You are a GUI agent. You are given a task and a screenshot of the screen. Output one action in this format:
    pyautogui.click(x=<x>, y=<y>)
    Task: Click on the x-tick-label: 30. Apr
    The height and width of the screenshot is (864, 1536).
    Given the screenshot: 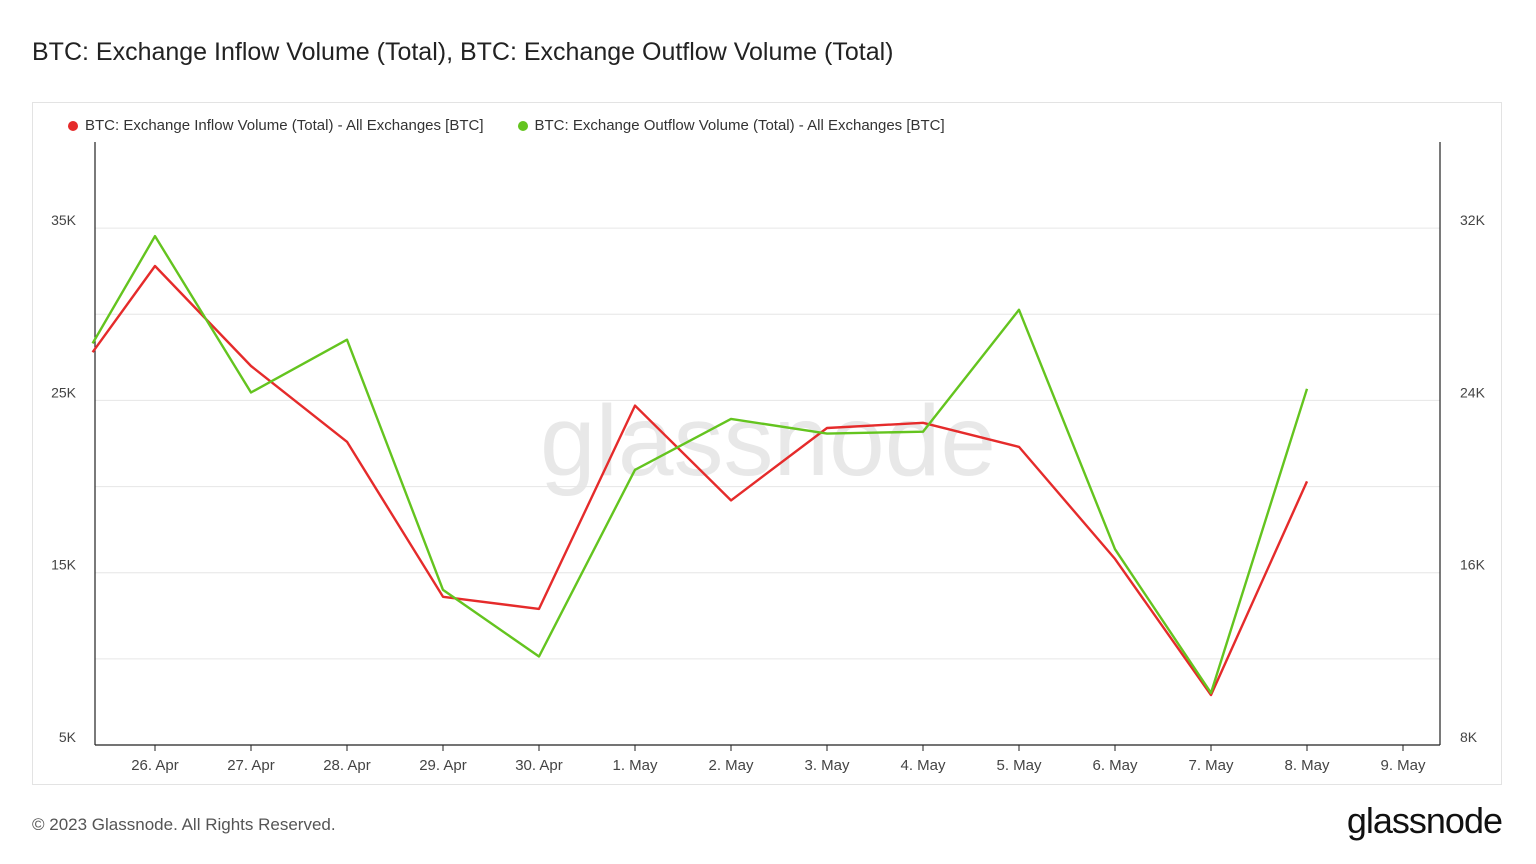 What is the action you would take?
    pyautogui.click(x=539, y=765)
    